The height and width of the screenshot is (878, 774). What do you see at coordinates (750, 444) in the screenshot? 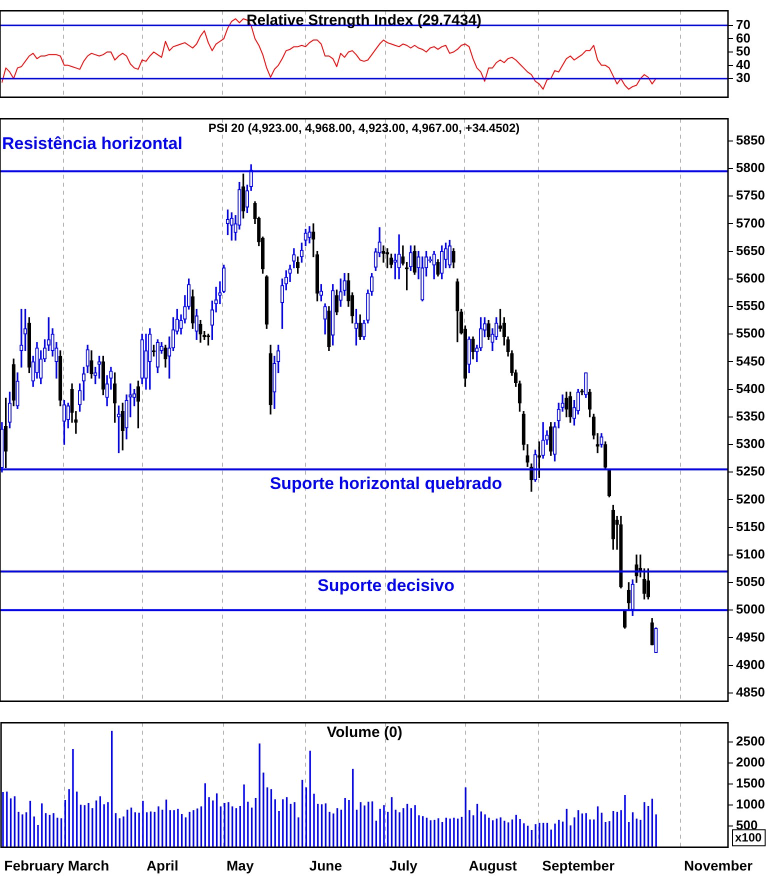
I see `y-tick-label: 5300` at bounding box center [750, 444].